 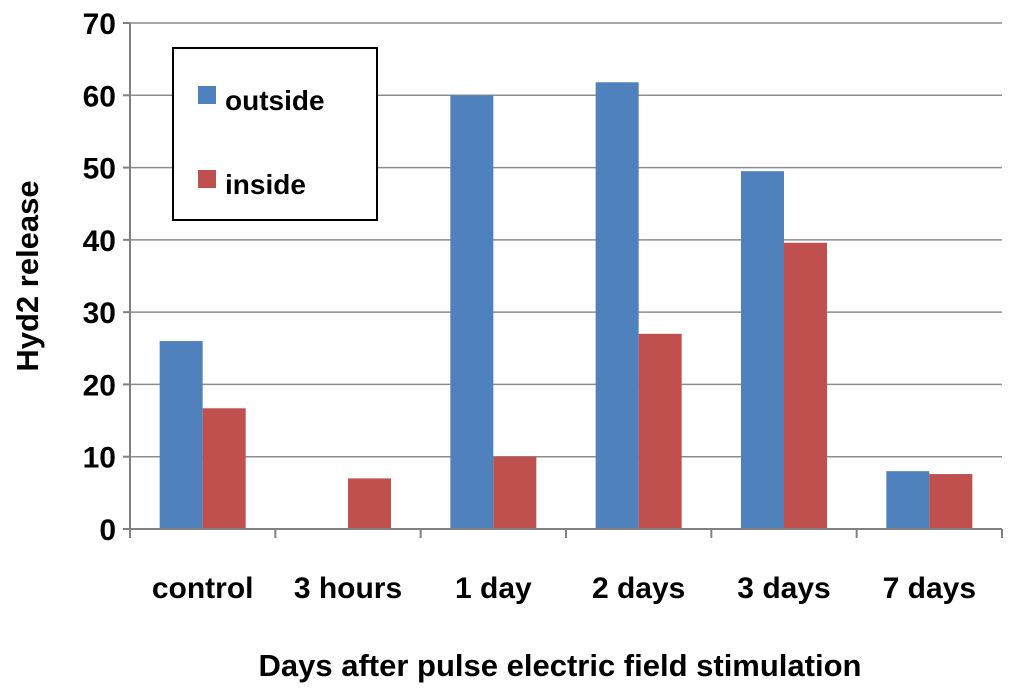 I want to click on y-tick-label-70: 70, so click(x=99, y=24).